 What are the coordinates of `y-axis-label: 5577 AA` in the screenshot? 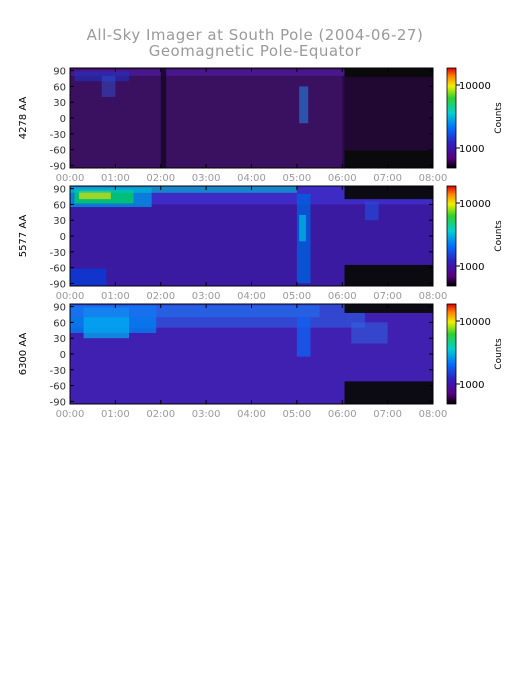 It's located at (23, 236).